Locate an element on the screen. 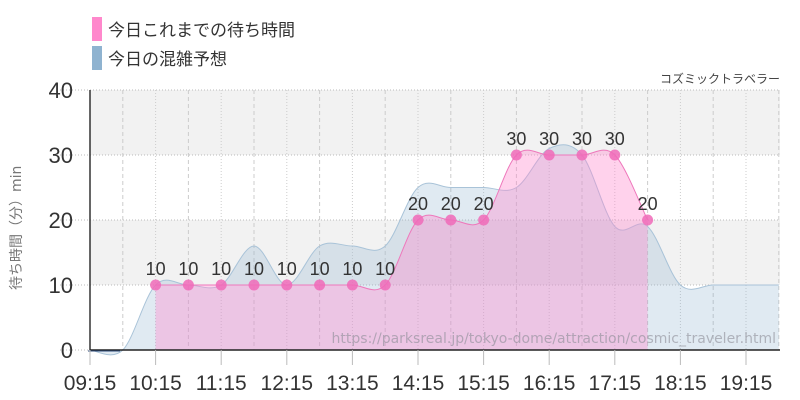 The height and width of the screenshot is (400, 800). legend-item-forecast: 今日の混雑予想 is located at coordinates (193, 57).